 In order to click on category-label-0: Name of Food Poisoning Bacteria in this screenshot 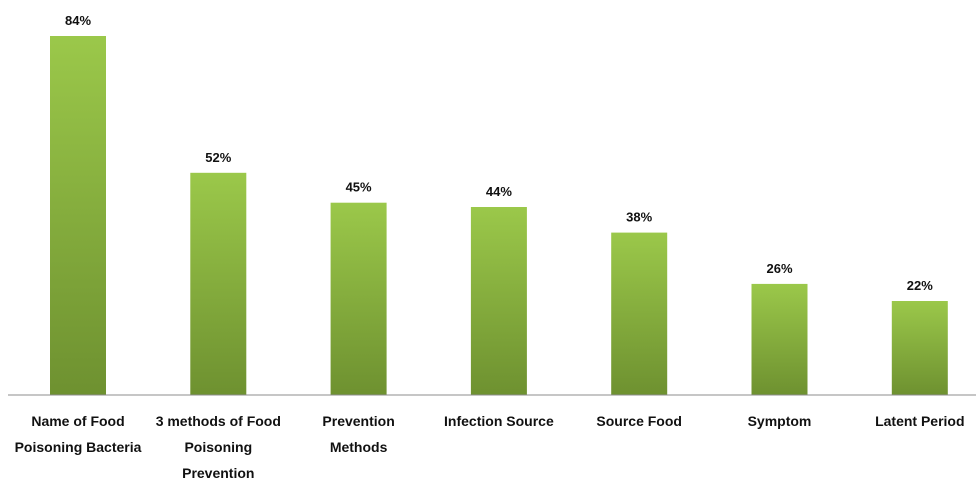, I will do `click(78, 434)`.